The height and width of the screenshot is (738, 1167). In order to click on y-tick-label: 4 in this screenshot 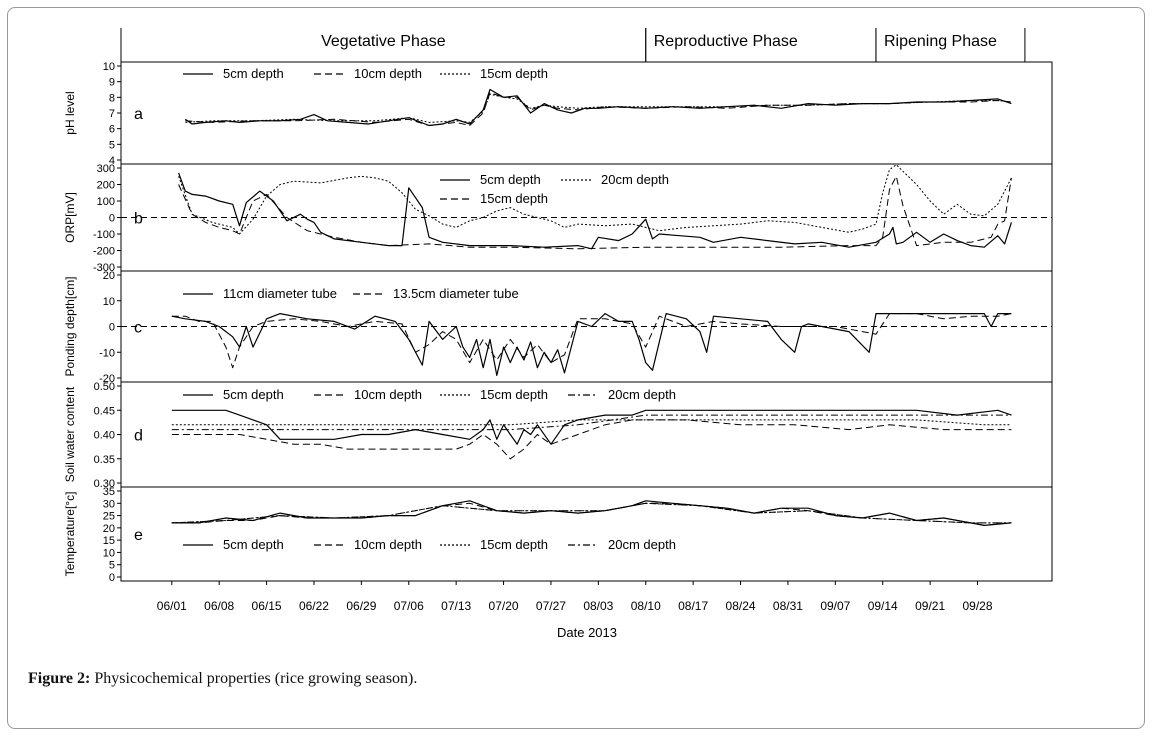, I will do `click(112, 161)`.